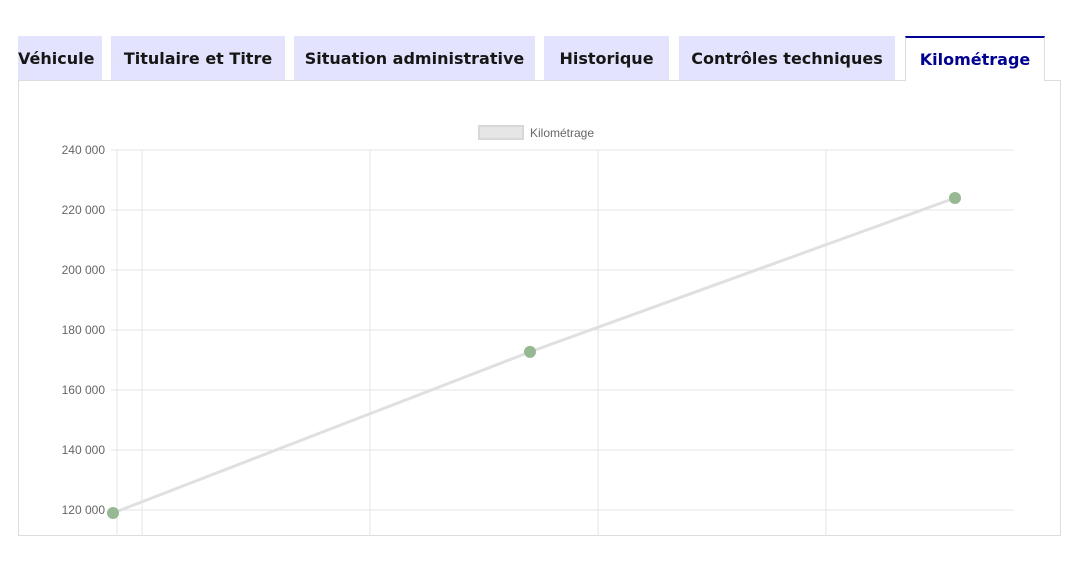  What do you see at coordinates (84, 390) in the screenshot?
I see `y-tick-label: 160 000` at bounding box center [84, 390].